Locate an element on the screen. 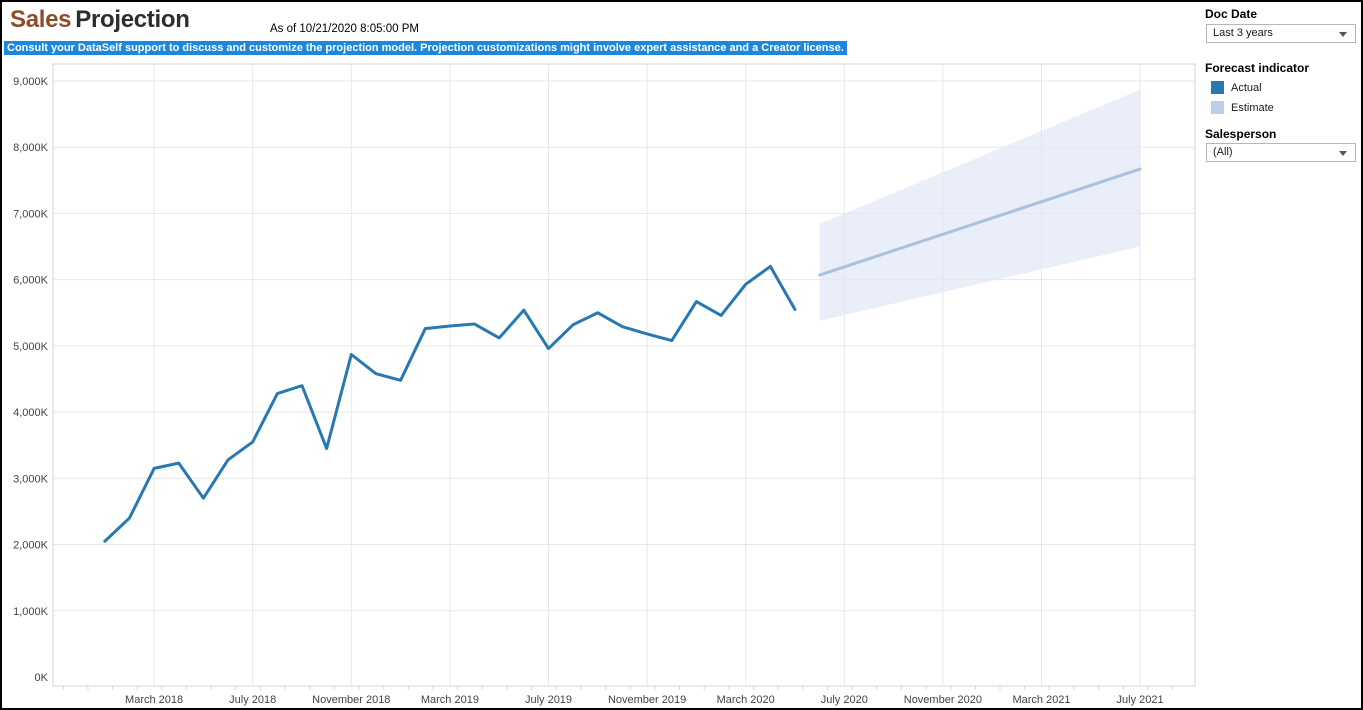 This screenshot has height=710, width=1363. page-title: Sales Projection is located at coordinates (100, 20).